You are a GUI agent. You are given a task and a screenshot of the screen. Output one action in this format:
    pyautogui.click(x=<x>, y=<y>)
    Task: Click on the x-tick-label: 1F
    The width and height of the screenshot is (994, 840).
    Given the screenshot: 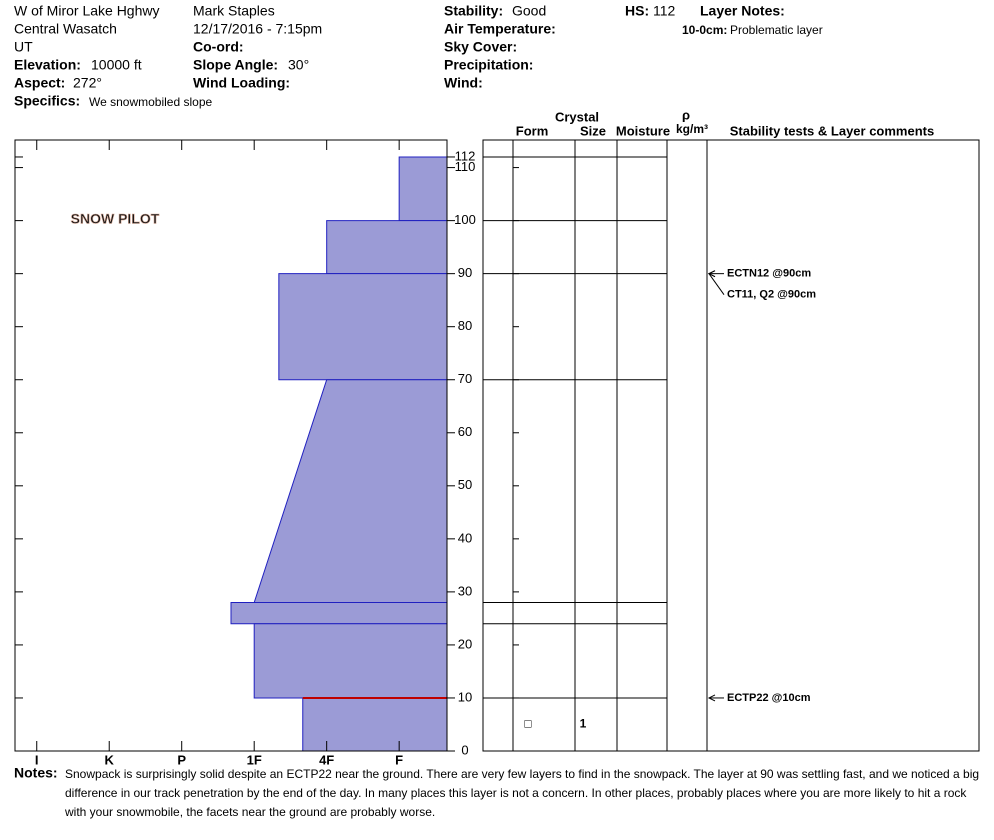 What is the action you would take?
    pyautogui.click(x=254, y=759)
    